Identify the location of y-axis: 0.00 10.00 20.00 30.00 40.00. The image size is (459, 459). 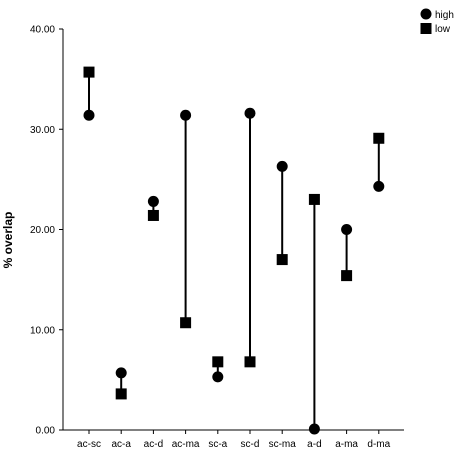
(47, 231).